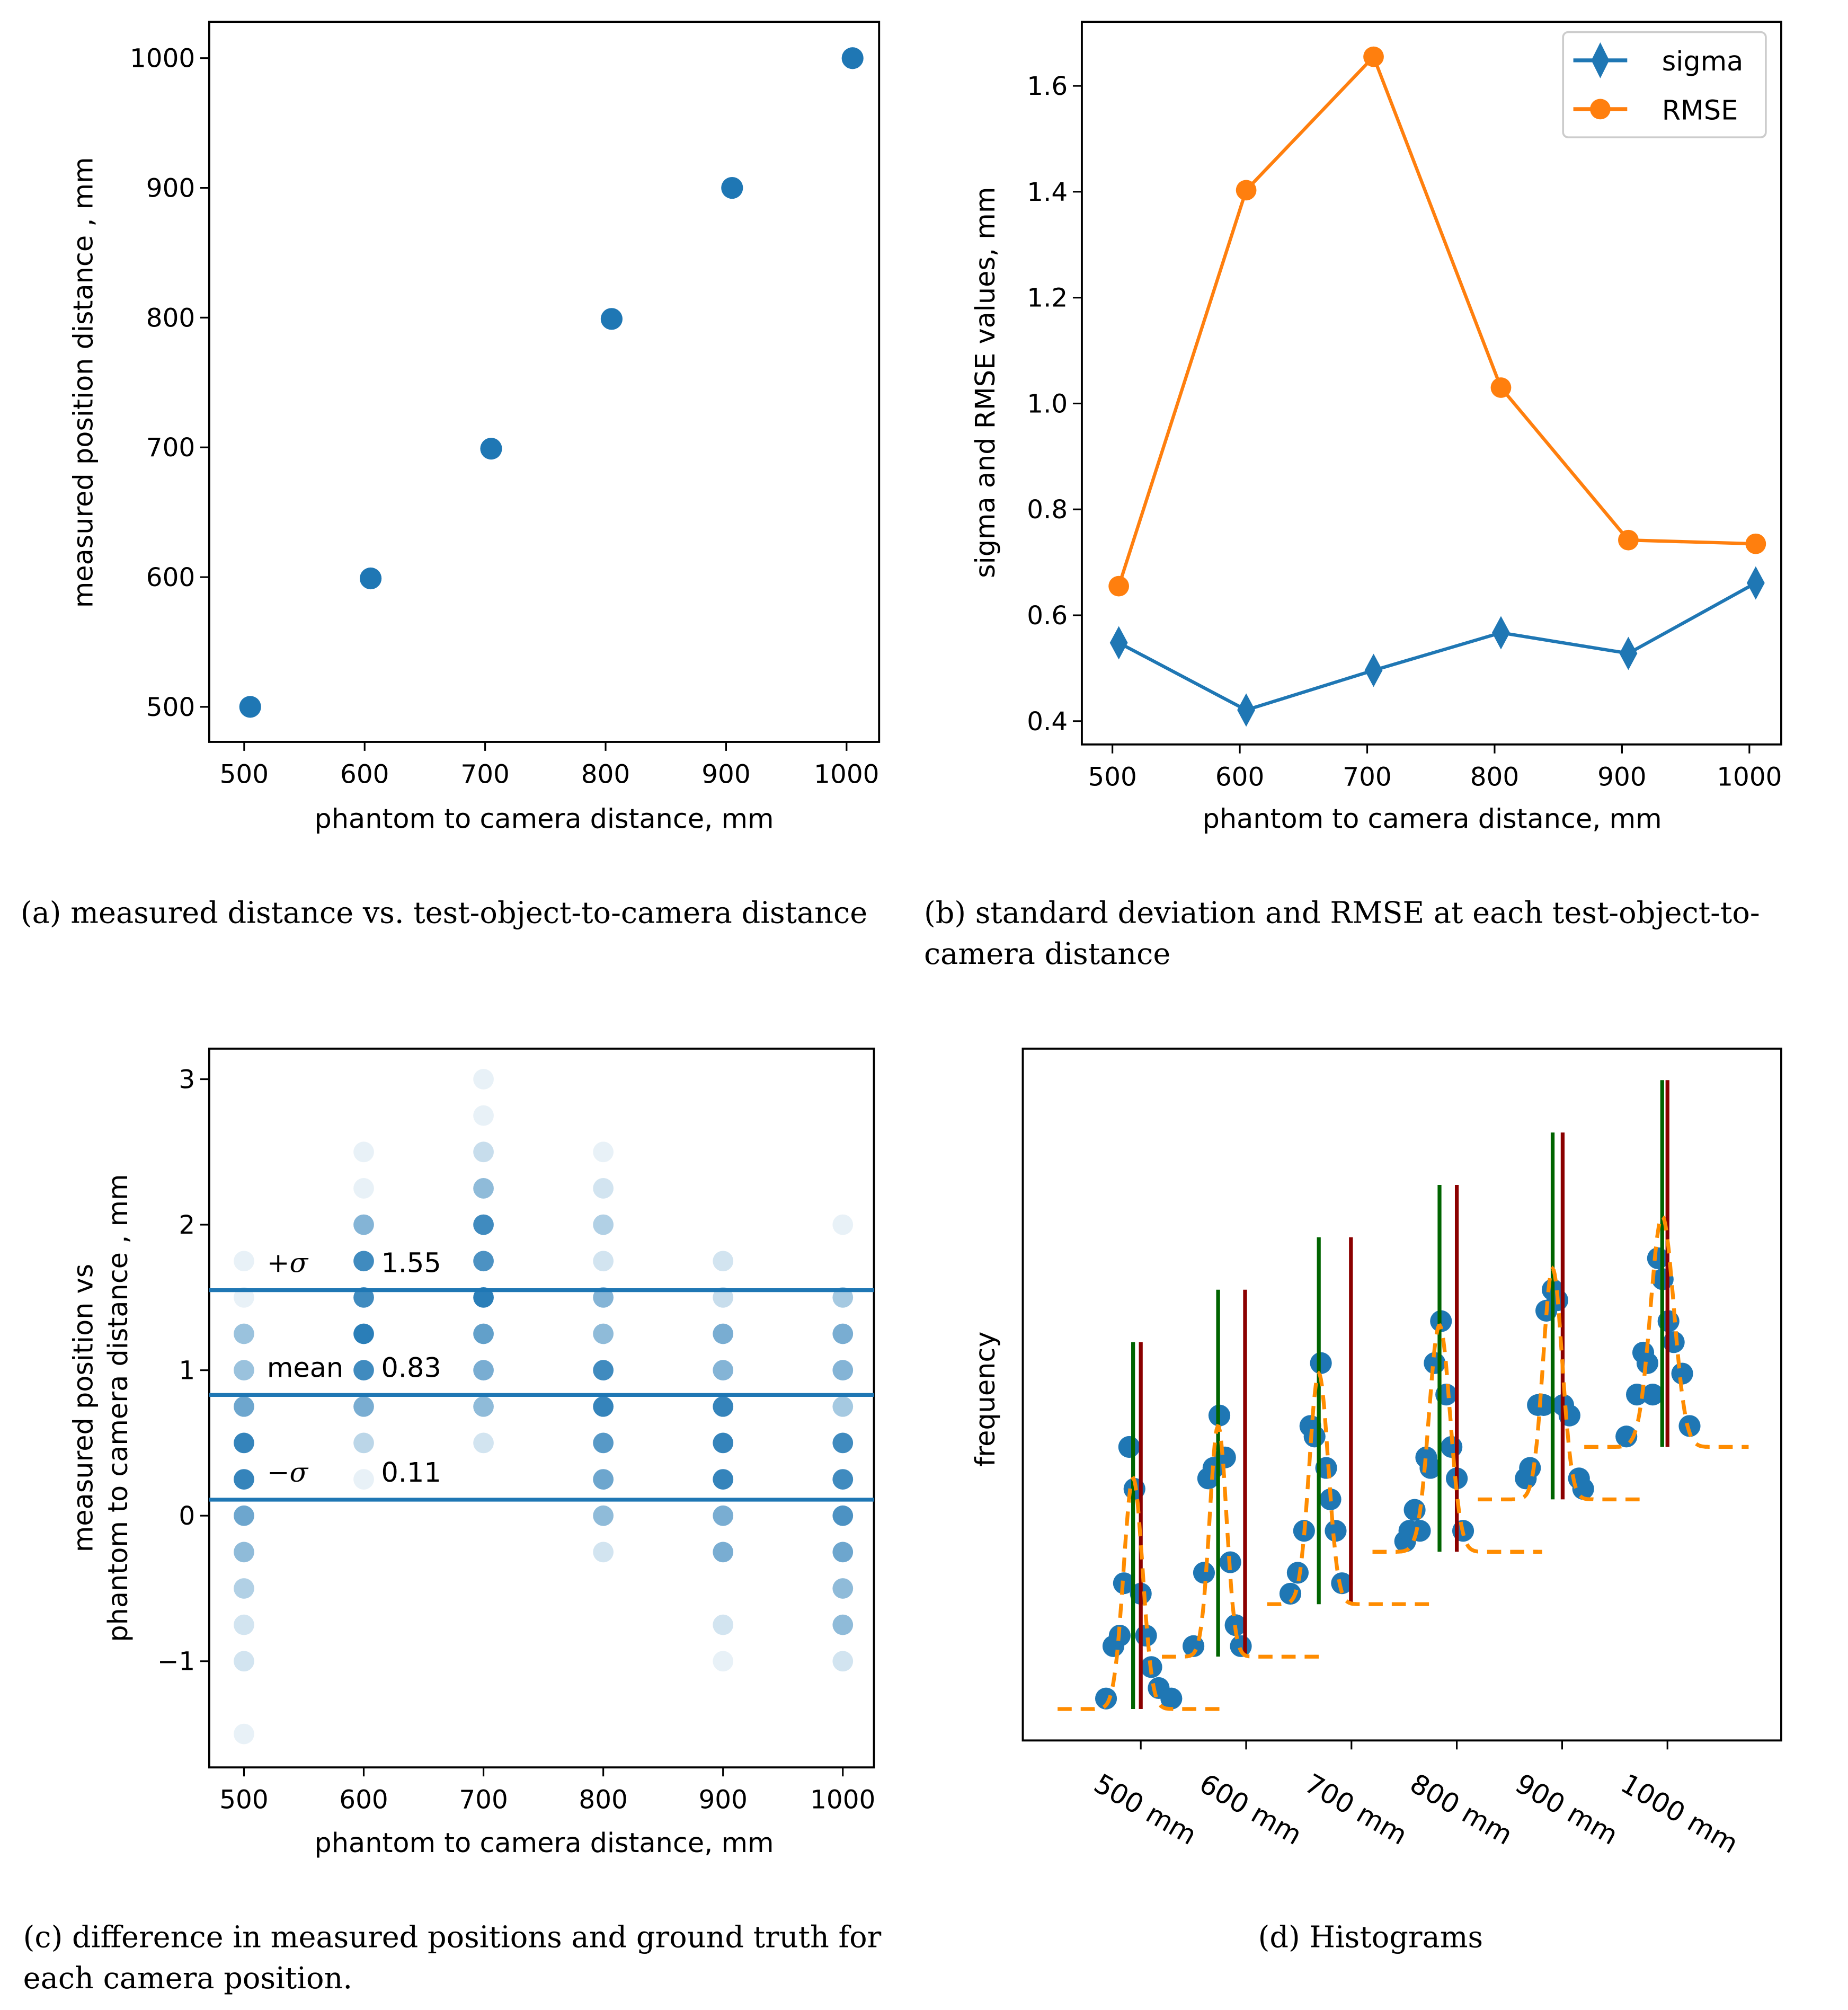 The width and height of the screenshot is (1848, 2010). What do you see at coordinates (411, 1263) in the screenshot?
I see `reference-line-value: 1.55` at bounding box center [411, 1263].